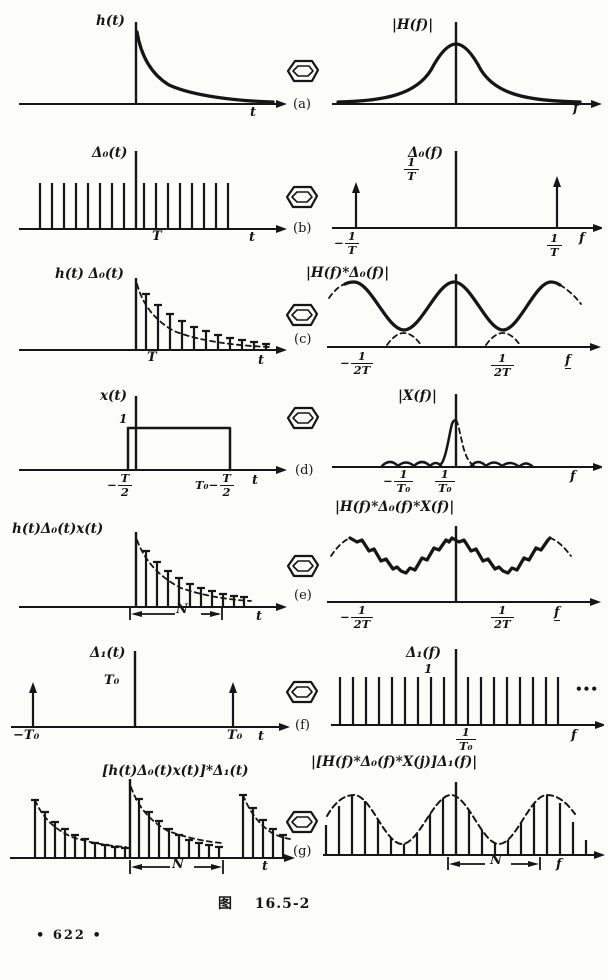 This screenshot has height=980, width=608. Describe the element at coordinates (268, 832) in the screenshot. I see `samples-right` at that location.